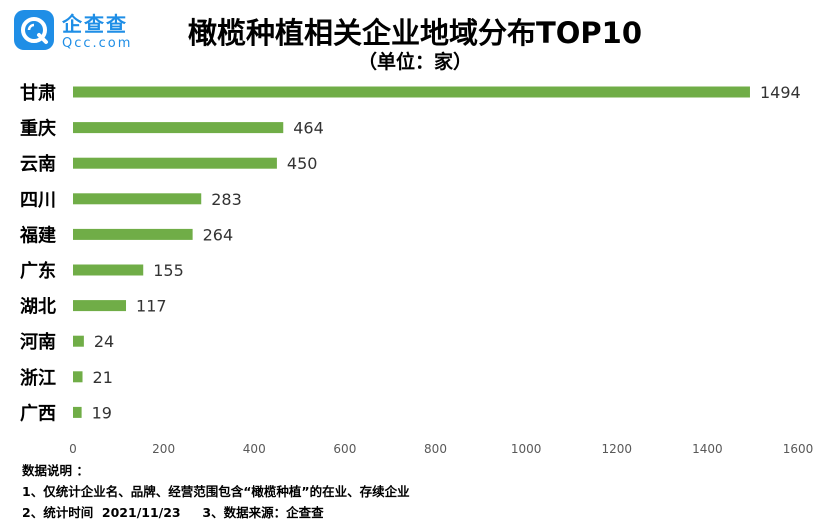 This screenshot has width=830, height=528. Describe the element at coordinates (151, 306) in the screenshot. I see `data-label: 117` at that location.